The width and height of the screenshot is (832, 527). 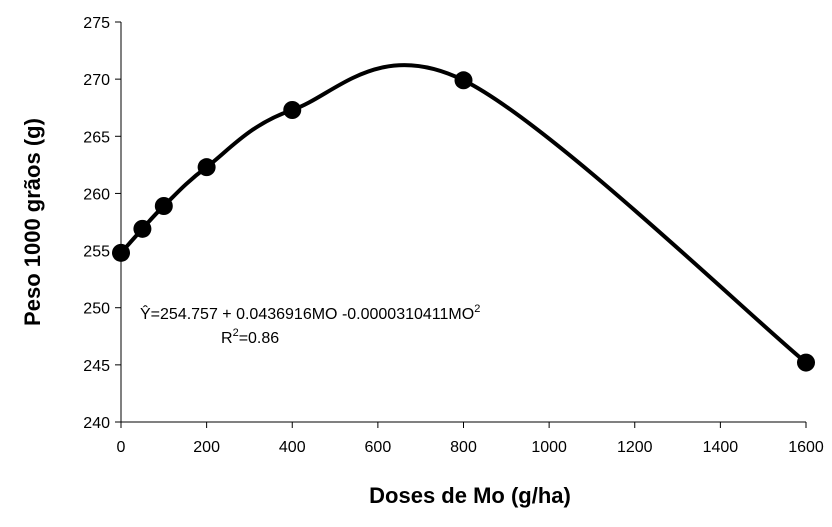 I want to click on y-tick-label: 270, so click(x=96, y=80).